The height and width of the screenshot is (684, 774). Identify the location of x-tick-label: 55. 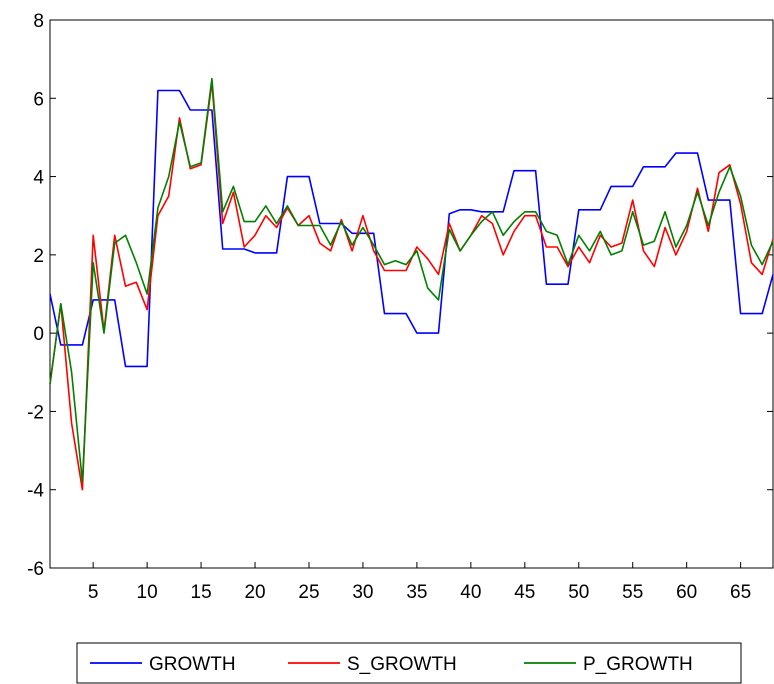
(632, 592).